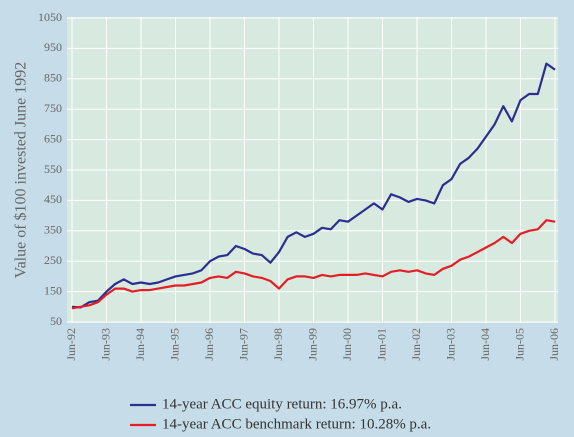 This screenshot has height=437, width=574. Describe the element at coordinates (53, 290) in the screenshot. I see `y-tick-label: 150` at that location.